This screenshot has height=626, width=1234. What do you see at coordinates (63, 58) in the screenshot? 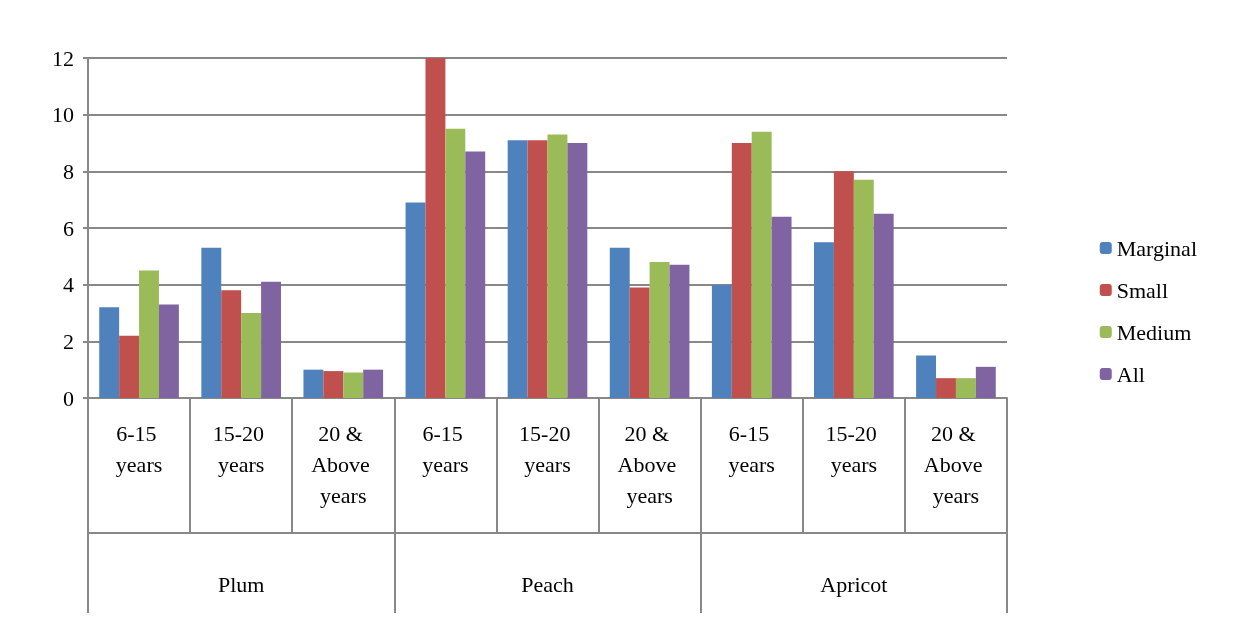
I see `y-tick-label: 12` at bounding box center [63, 58].